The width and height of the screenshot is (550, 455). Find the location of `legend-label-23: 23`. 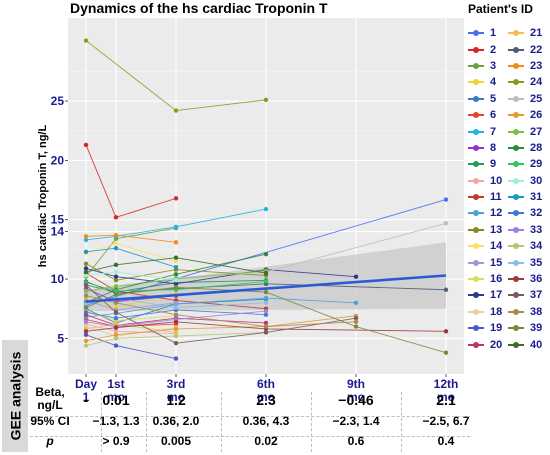

legend-label-23: 23 is located at coordinates (536, 65).